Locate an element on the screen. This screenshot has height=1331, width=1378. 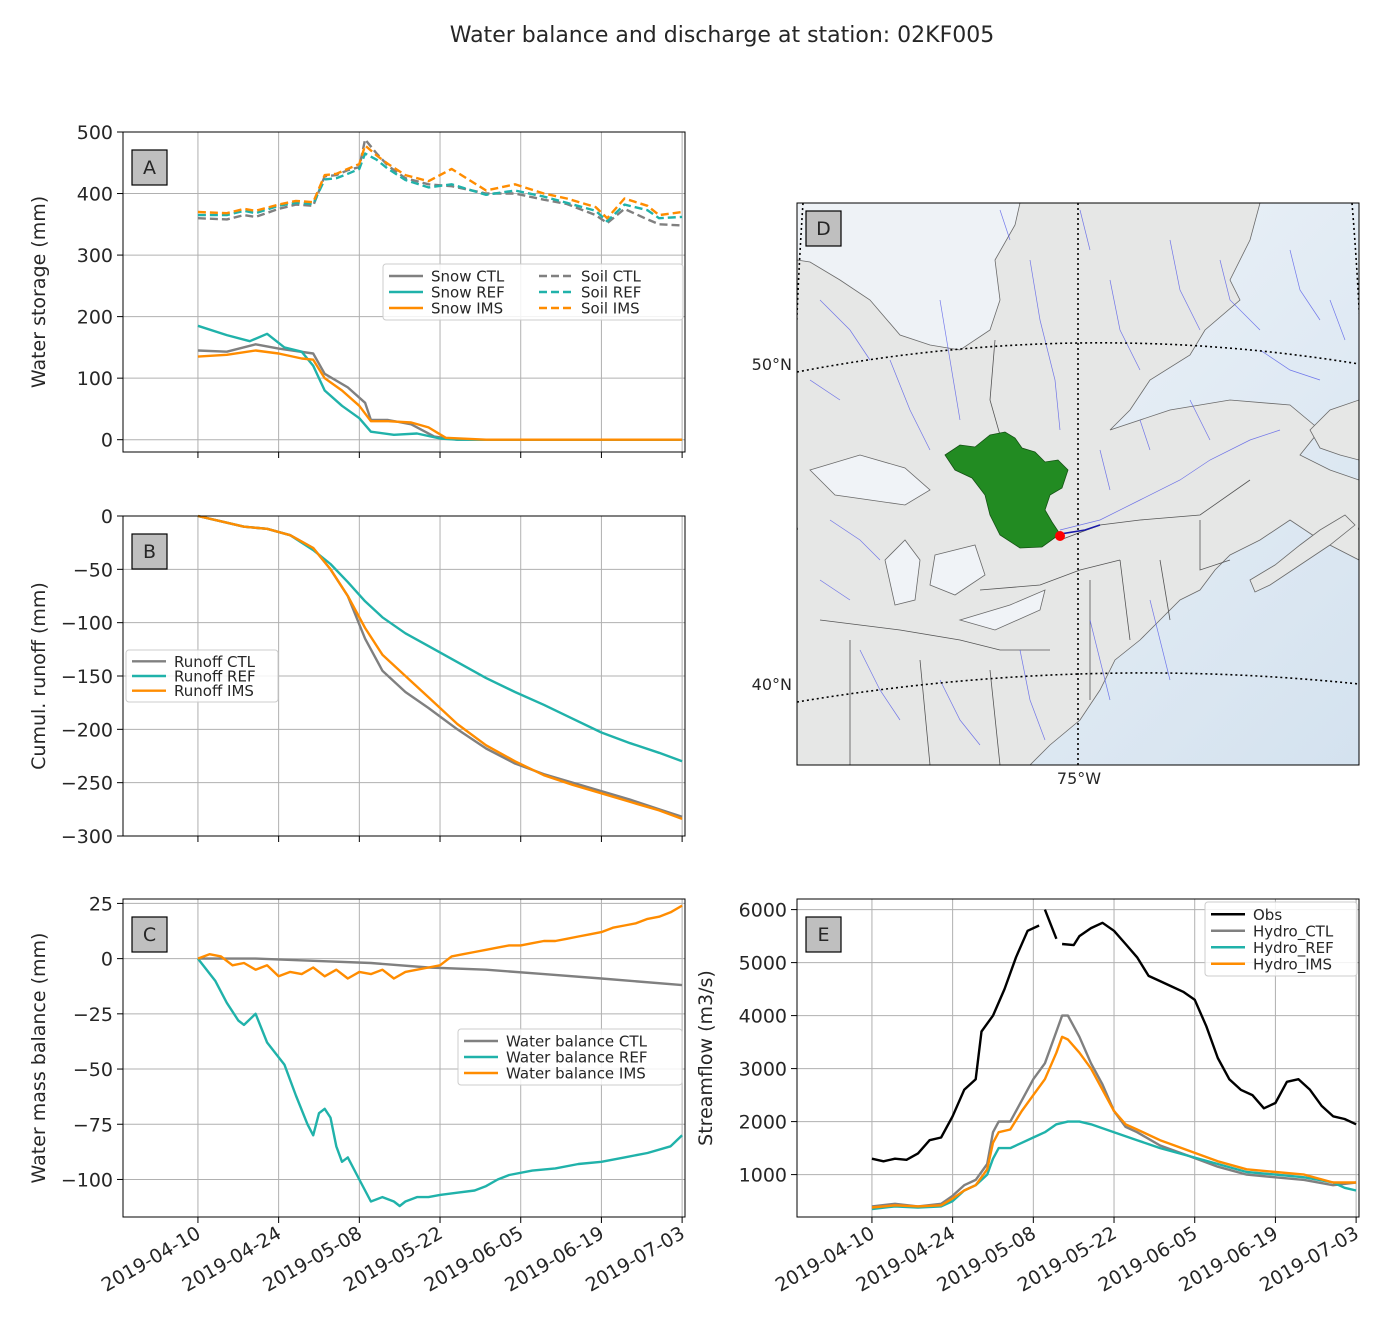
panel-e-label-box: E is located at coordinates (823, 934).